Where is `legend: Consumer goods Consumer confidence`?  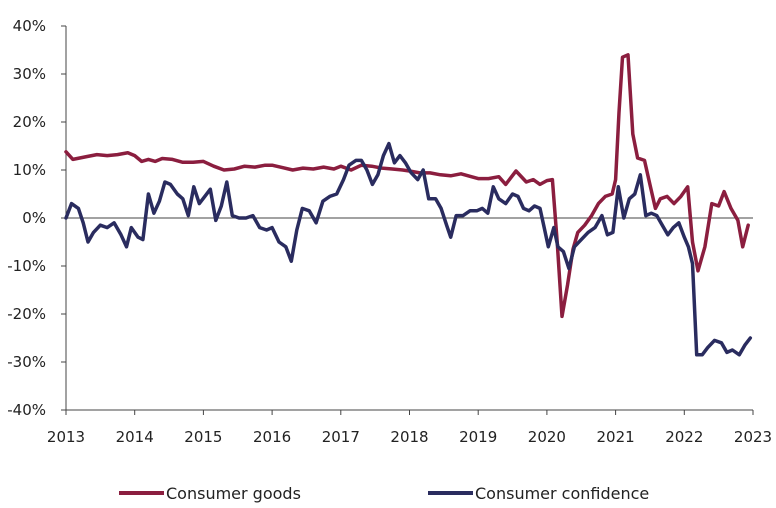
legend: Consumer goods Consumer confidence is located at coordinates (384, 493).